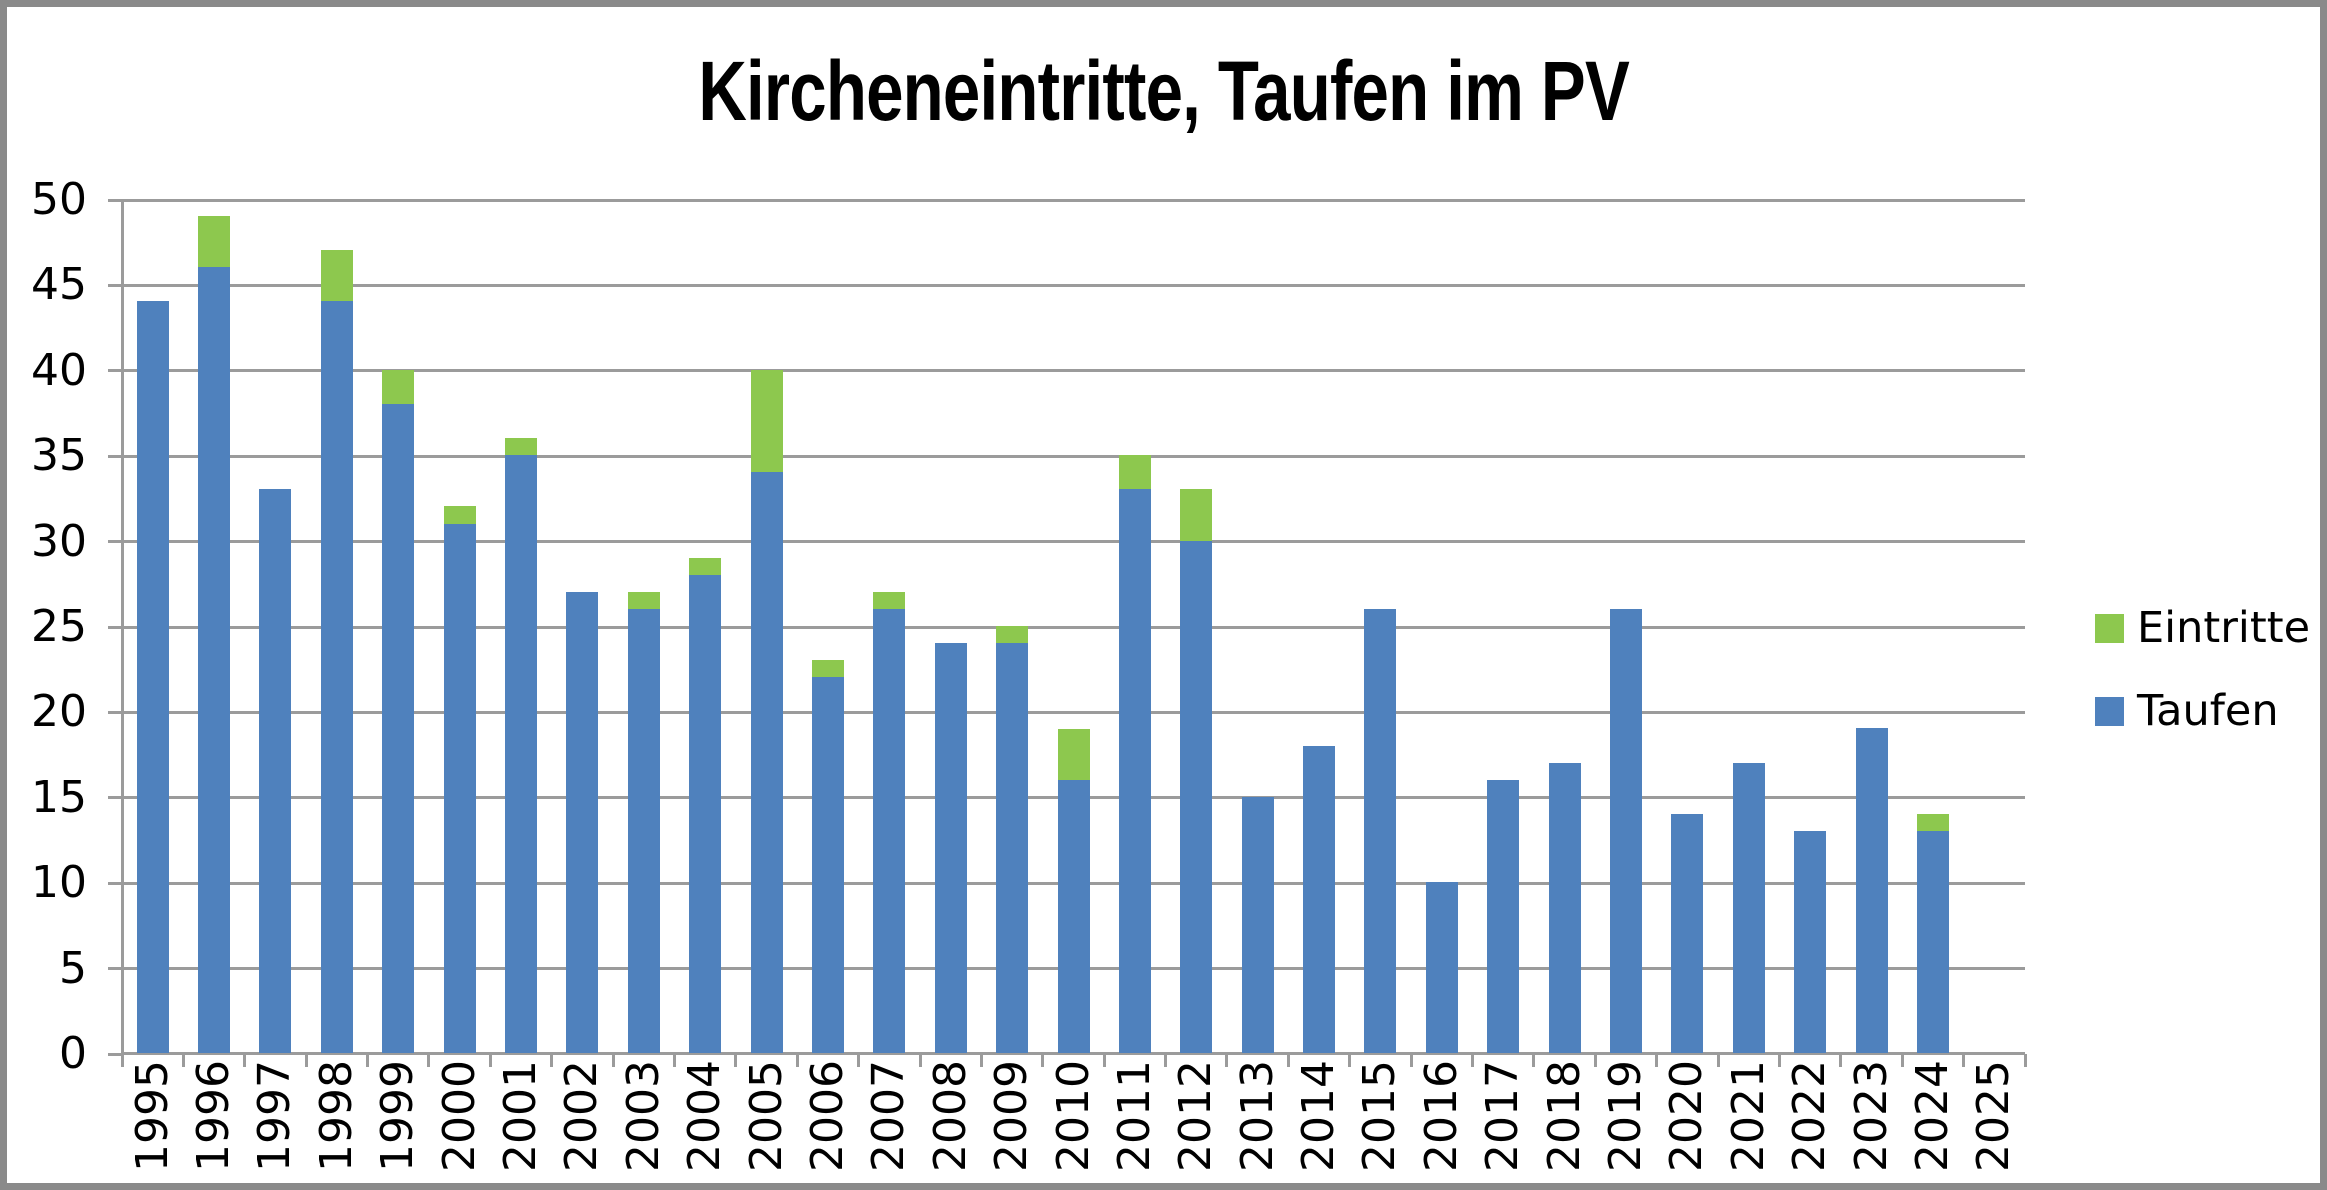 This screenshot has width=2327, height=1190. What do you see at coordinates (1196, 796) in the screenshot?
I see `bar-segment-taufen-2012` at bounding box center [1196, 796].